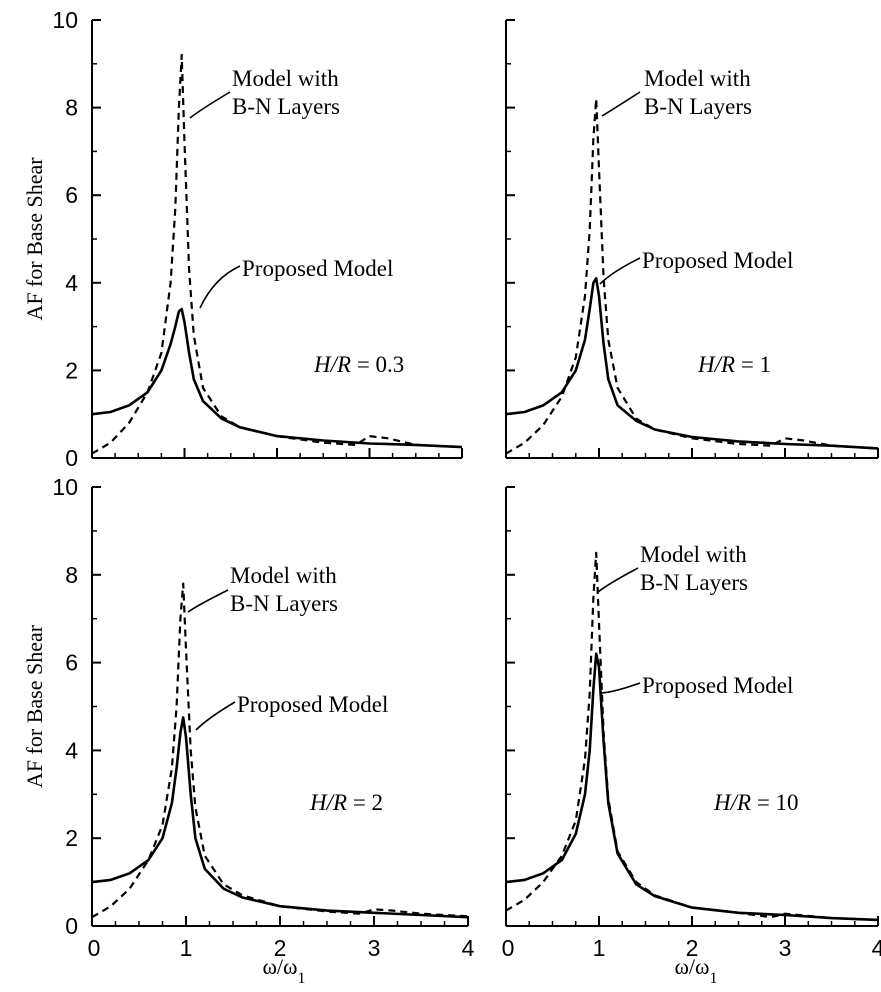 Image resolution: width=881 pixels, height=992 pixels. Describe the element at coordinates (346, 802) in the screenshot. I see `param-label: H/R = 2` at that location.